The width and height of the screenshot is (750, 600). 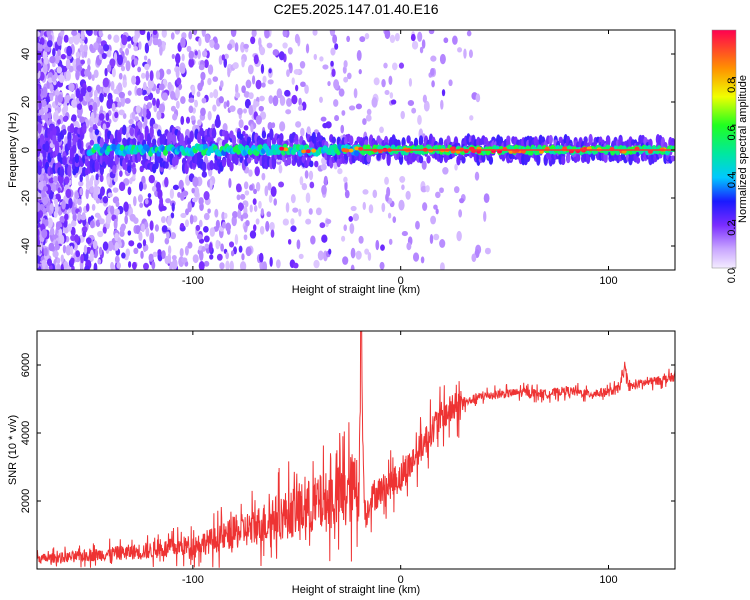 What do you see at coordinates (724, 156) in the screenshot?
I see `colorbar-ticks: 0.0 0.2 0.4 0.6 0.8` at bounding box center [724, 156].